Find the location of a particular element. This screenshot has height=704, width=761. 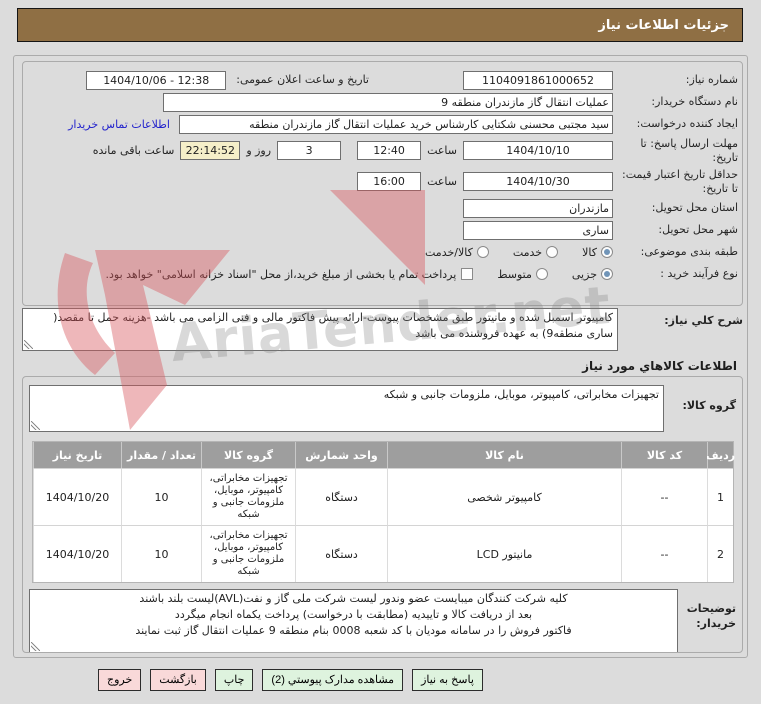

table-header-goods-group: گروه کالا is located at coordinates (248, 455).